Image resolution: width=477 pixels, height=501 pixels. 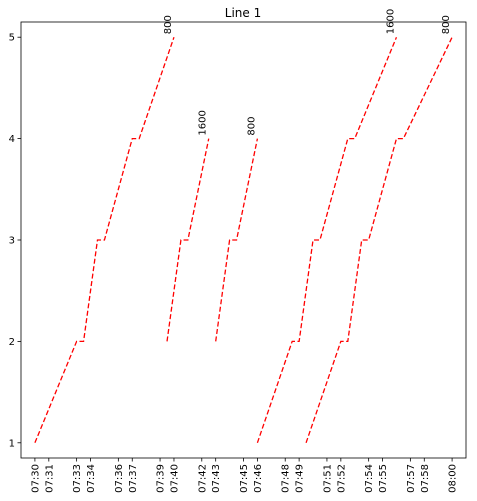 I want to click on trip-label-5: 800, so click(x=446, y=24).